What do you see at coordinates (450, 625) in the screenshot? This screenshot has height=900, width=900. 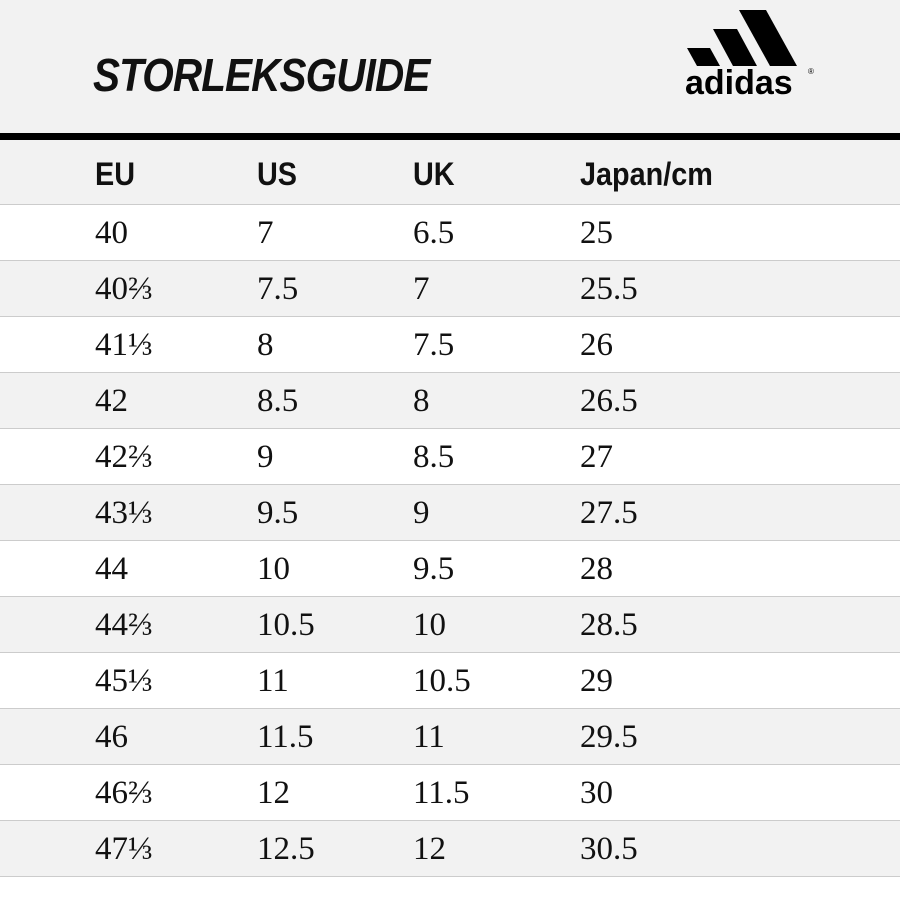 I see `table-row: 44⅔ 10.5 10 28.5` at bounding box center [450, 625].